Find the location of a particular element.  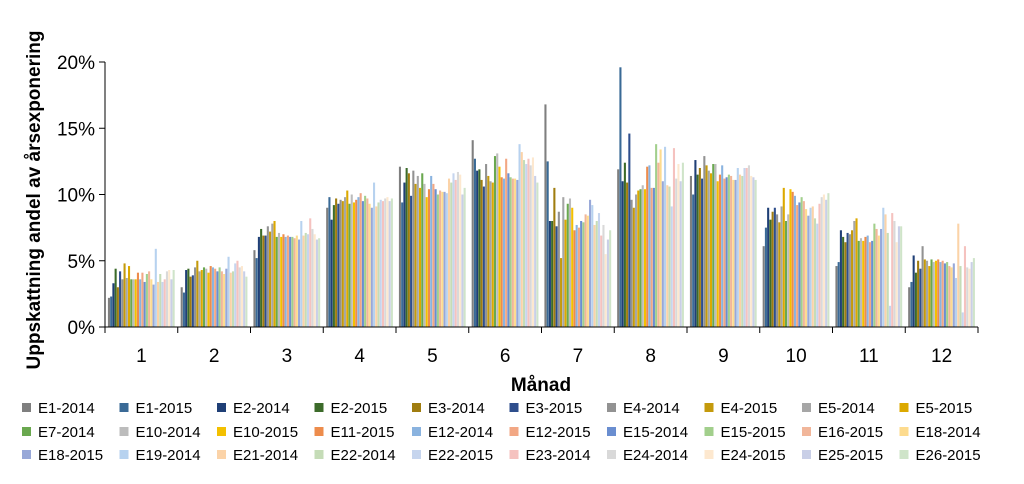

legend-item: E22-2014 is located at coordinates (355, 455).